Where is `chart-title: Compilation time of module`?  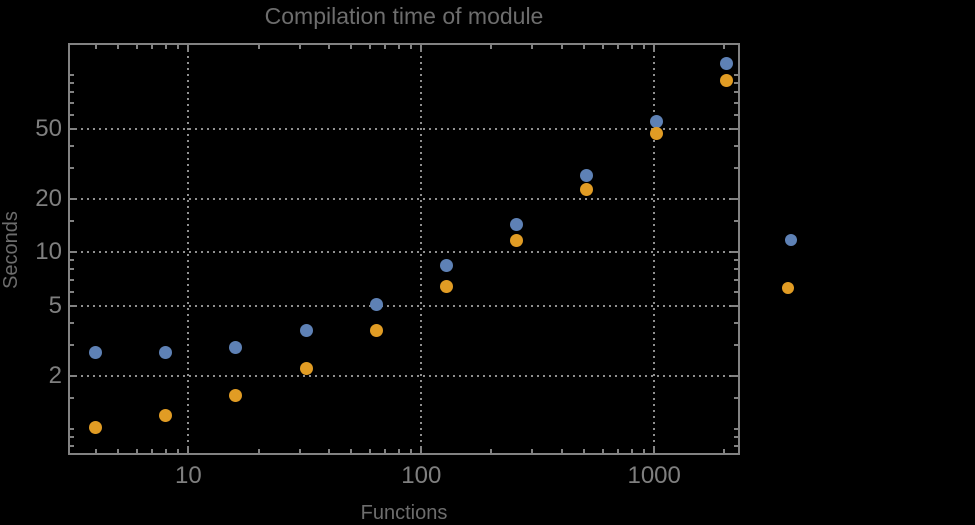
chart-title: Compilation time of module is located at coordinates (404, 16).